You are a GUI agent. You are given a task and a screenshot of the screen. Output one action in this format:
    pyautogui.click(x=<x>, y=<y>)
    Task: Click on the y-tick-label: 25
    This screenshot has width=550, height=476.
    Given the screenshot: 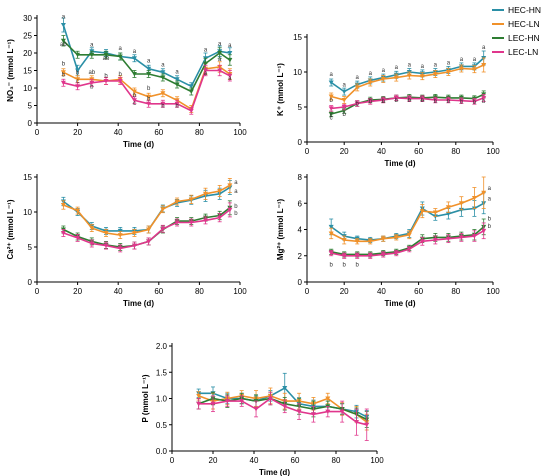 What is the action you would take?
    pyautogui.click(x=27, y=36)
    